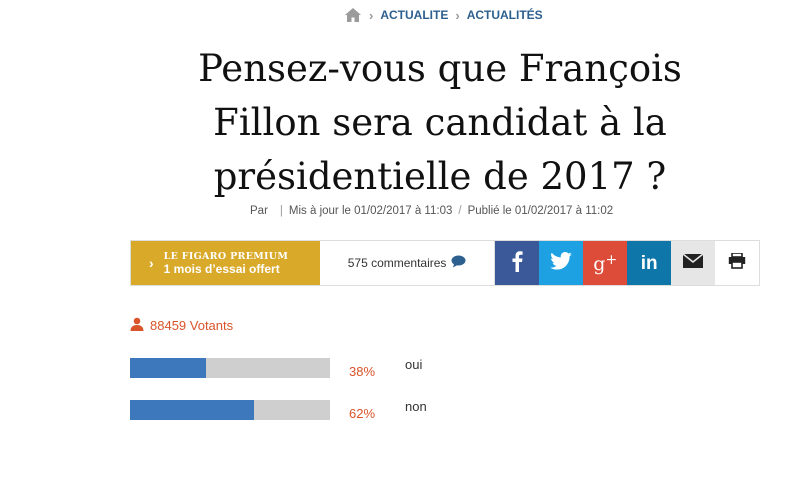 The height and width of the screenshot is (482, 812). I want to click on updated-date: Mis à jour le 01/02/2017 à 11:03, so click(370, 211).